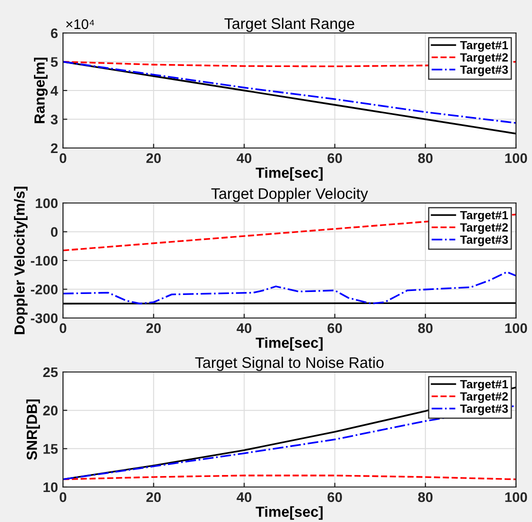 This screenshot has width=532, height=522. I want to click on y-tick-label: 10, so click(51, 487).